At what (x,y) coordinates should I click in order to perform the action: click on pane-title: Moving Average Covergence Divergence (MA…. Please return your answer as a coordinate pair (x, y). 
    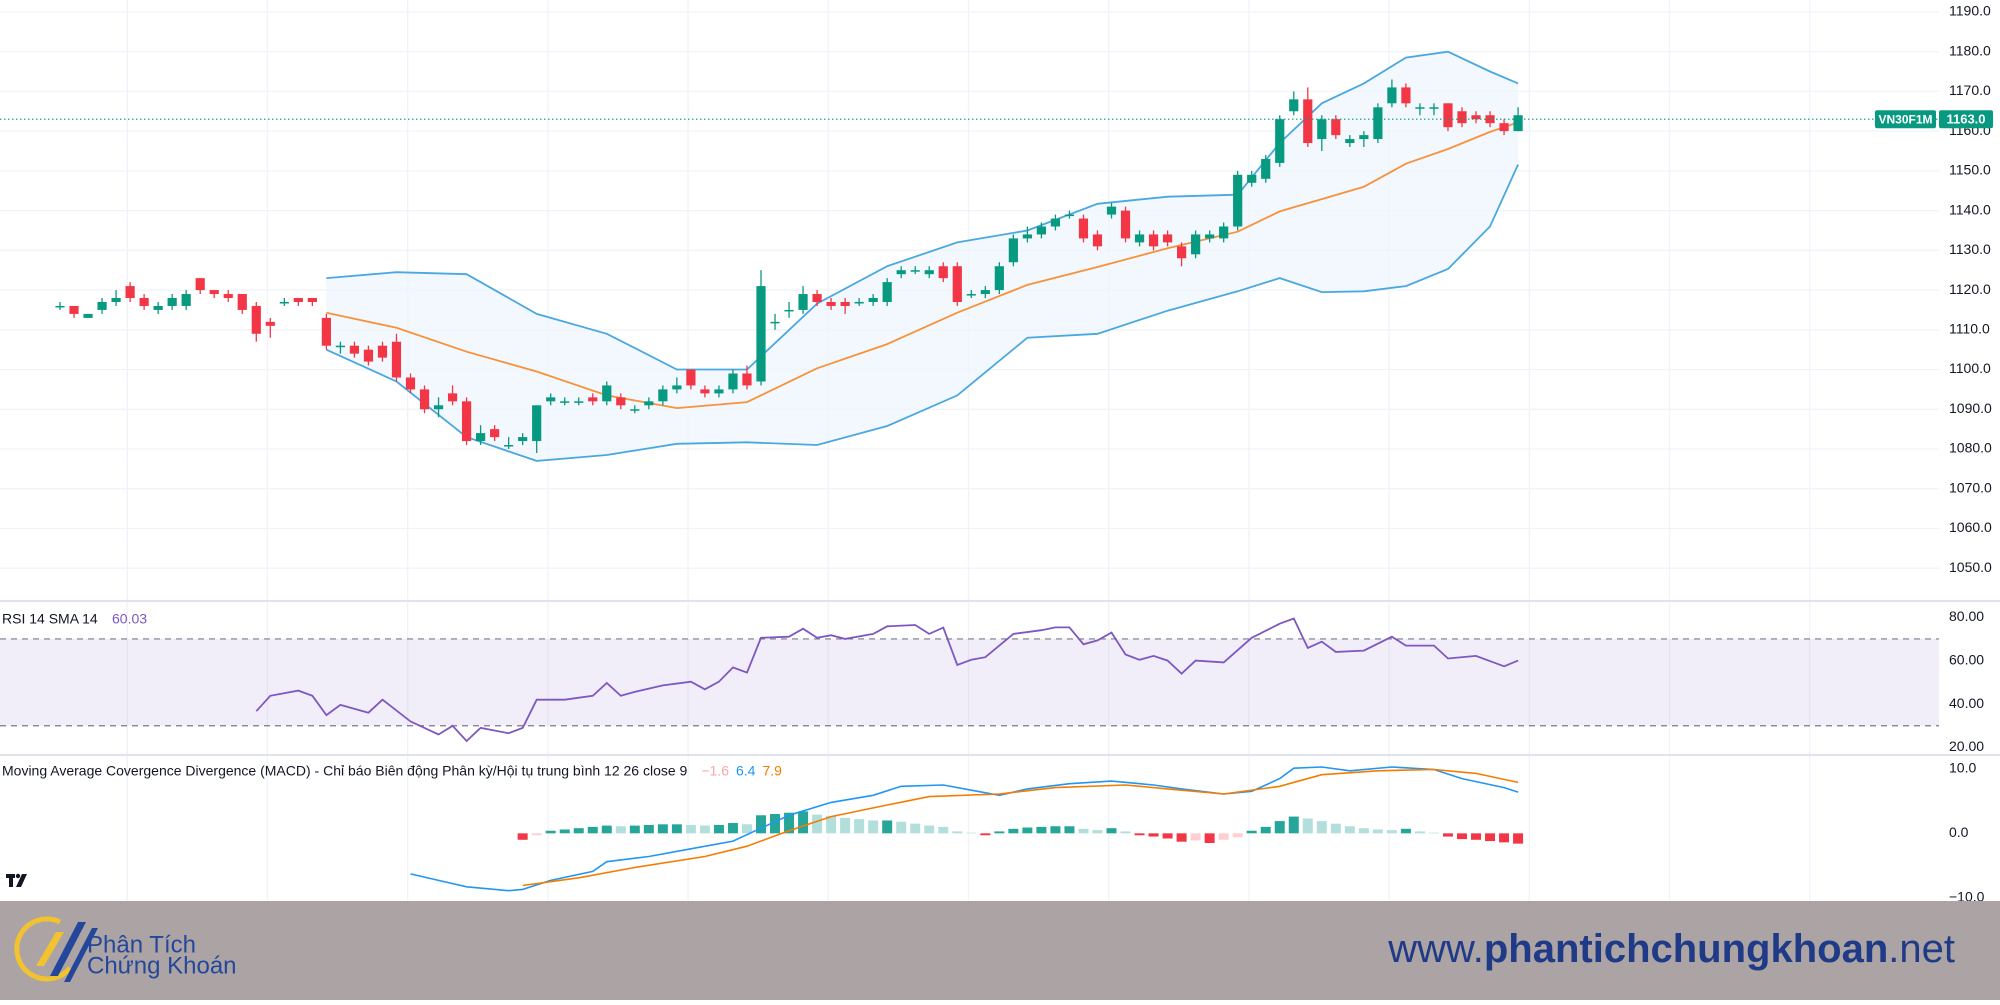
    Looking at the image, I should click on (345, 771).